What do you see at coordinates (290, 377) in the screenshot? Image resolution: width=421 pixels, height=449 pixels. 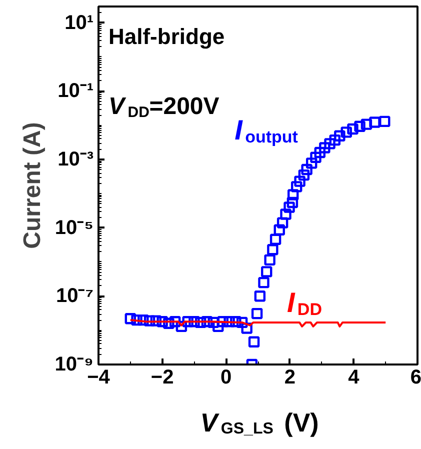 I see `x-tick-label: 2` at bounding box center [290, 377].